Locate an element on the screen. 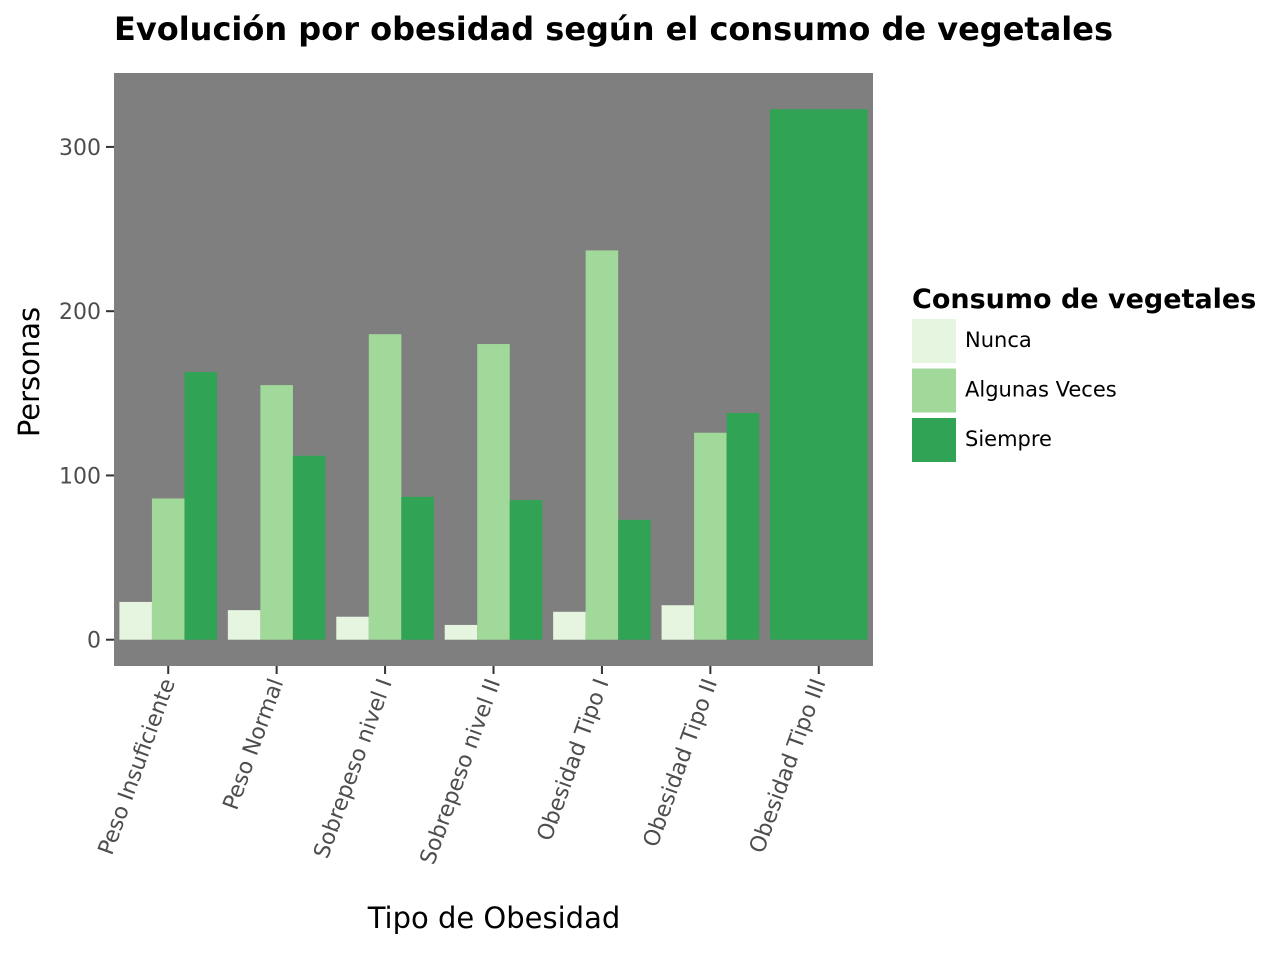 This screenshot has width=1280, height=960. legend-label-1: Algunas Veces is located at coordinates (1041, 390).